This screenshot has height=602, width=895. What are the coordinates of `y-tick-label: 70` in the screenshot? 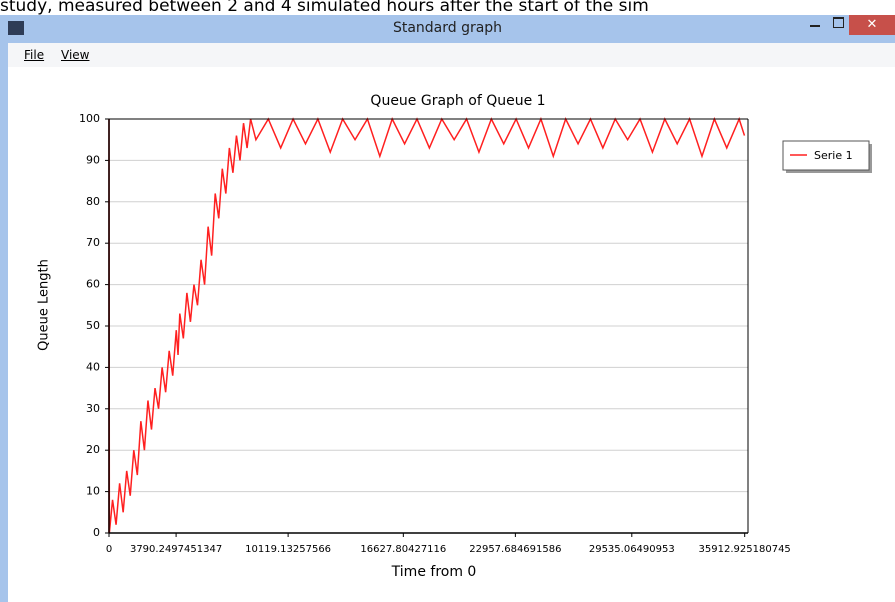 It's located at (93, 242).